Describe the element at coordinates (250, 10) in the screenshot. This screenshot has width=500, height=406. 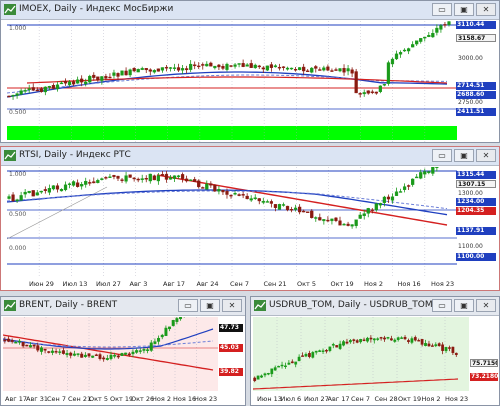
I see `imoex-titlebar: IMOEX, Daily - Индекс МосБиржи ▭ ▣ ✕` at that location.